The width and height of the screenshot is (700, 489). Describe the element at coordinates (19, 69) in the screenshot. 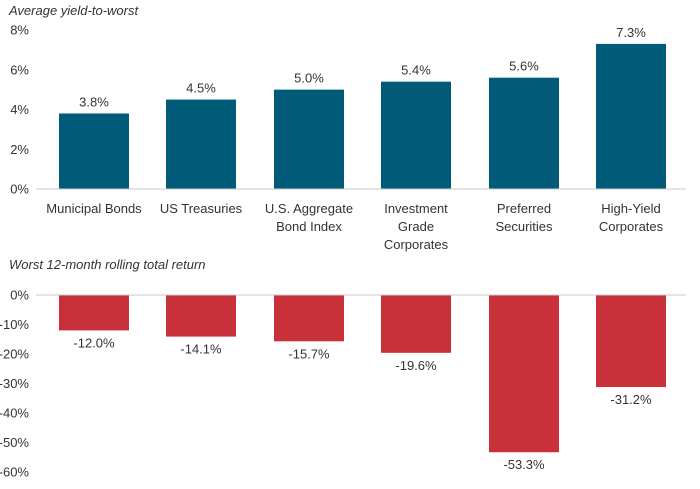

I see `y-tick-label: 6%` at that location.